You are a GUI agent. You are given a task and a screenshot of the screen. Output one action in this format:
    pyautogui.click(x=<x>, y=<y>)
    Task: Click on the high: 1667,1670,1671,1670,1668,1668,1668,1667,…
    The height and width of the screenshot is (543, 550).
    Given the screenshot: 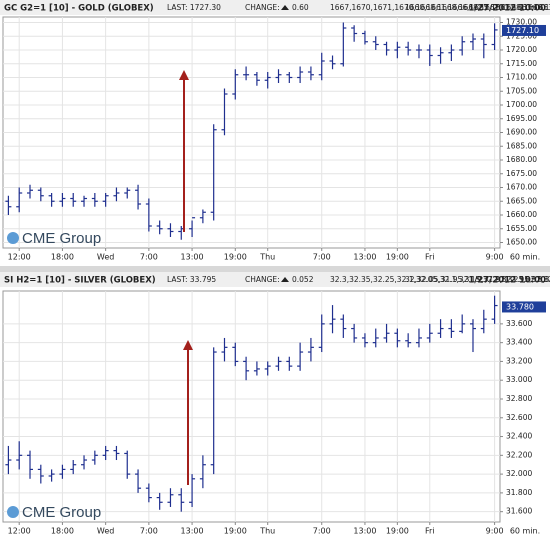 What is the action you would take?
    pyautogui.click(x=440, y=7)
    